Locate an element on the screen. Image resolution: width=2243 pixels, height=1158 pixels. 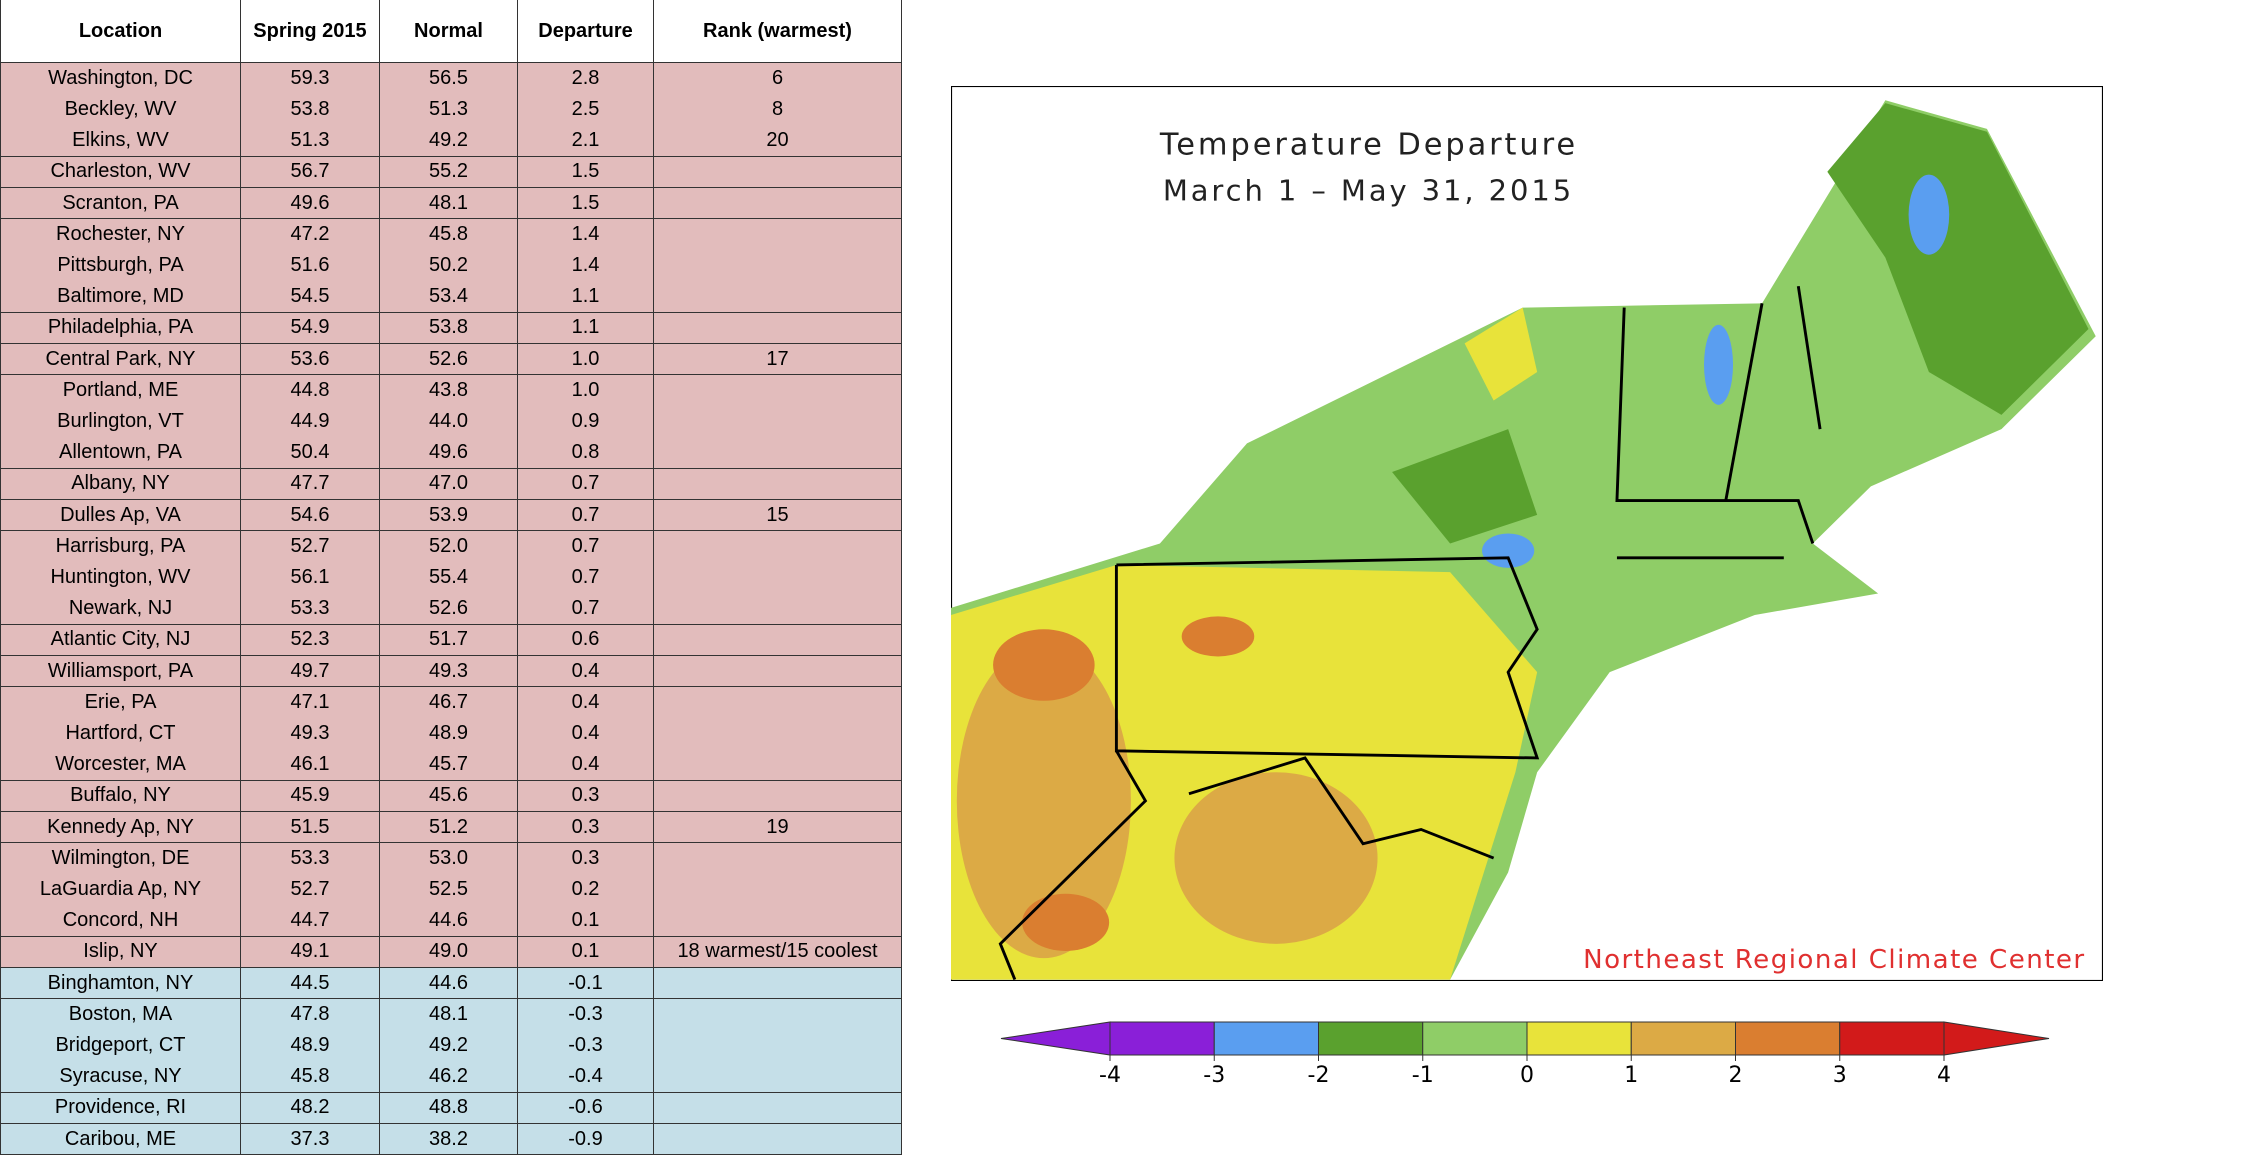
table-cell: 2.1 is located at coordinates (586, 141).